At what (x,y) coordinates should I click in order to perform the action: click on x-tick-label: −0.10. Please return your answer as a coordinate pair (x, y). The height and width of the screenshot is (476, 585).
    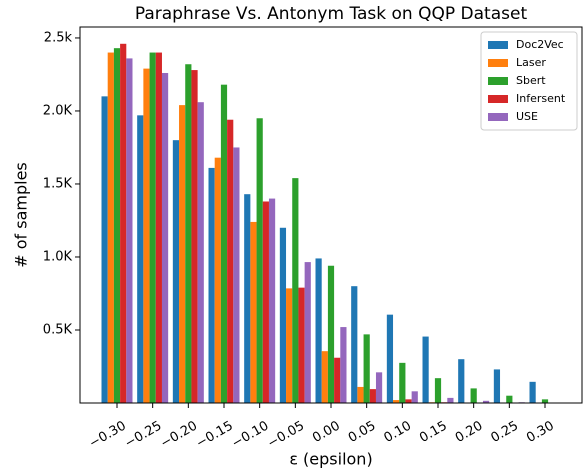
    Looking at the image, I should click on (250, 435).